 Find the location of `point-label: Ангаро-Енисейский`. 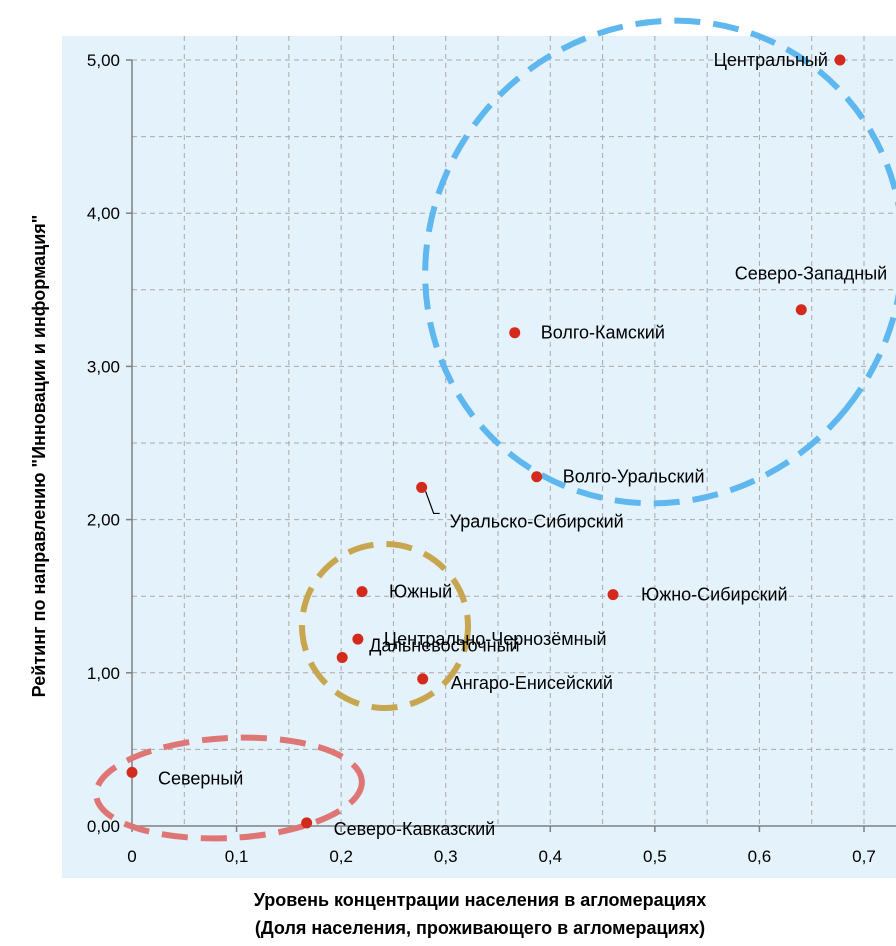

point-label: Ангаро-Енисейский is located at coordinates (532, 683).